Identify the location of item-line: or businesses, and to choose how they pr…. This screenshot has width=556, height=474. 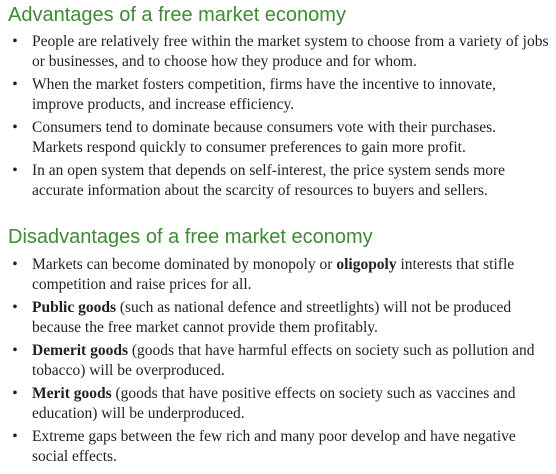
(224, 61).